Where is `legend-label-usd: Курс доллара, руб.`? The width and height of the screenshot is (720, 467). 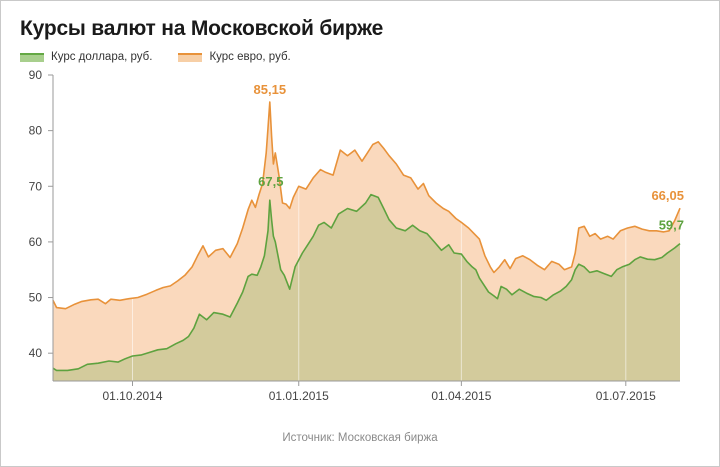
legend-label-usd: Курс доллара, руб. is located at coordinates (102, 57).